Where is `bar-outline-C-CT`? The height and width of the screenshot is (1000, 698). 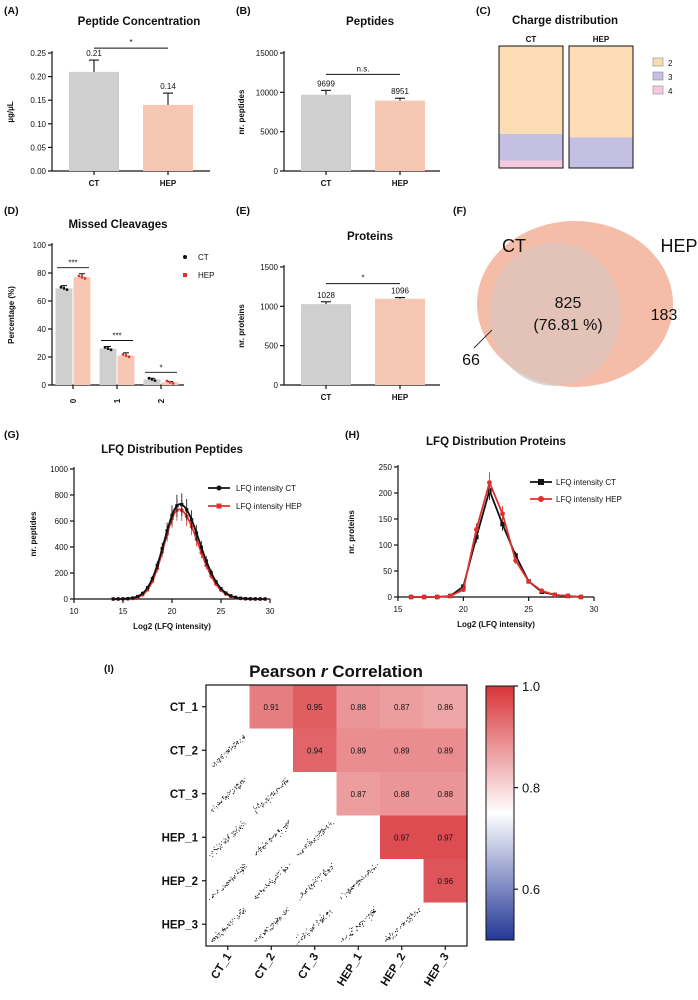 bar-outline-C-CT is located at coordinates (531, 107).